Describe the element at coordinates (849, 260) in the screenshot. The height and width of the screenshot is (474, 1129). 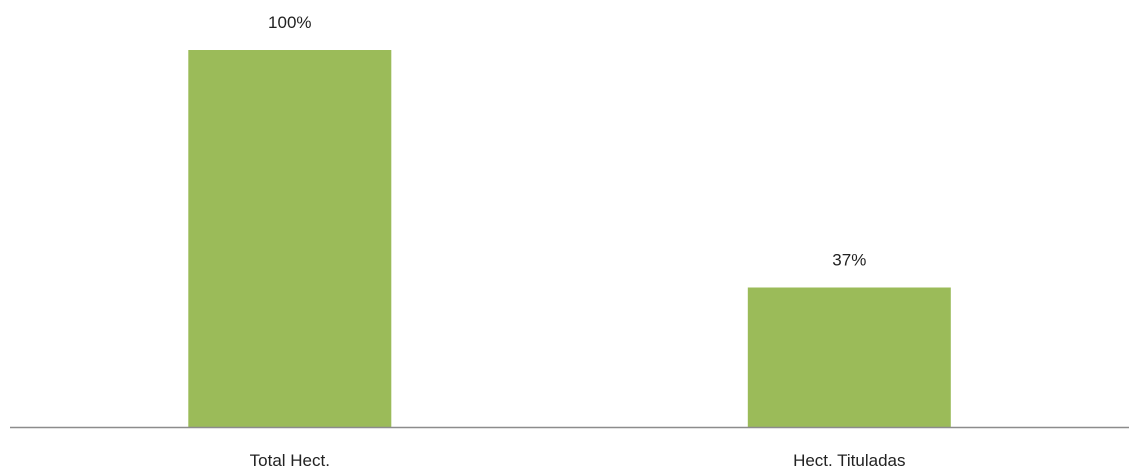
I see `data-label-2: 37%` at that location.